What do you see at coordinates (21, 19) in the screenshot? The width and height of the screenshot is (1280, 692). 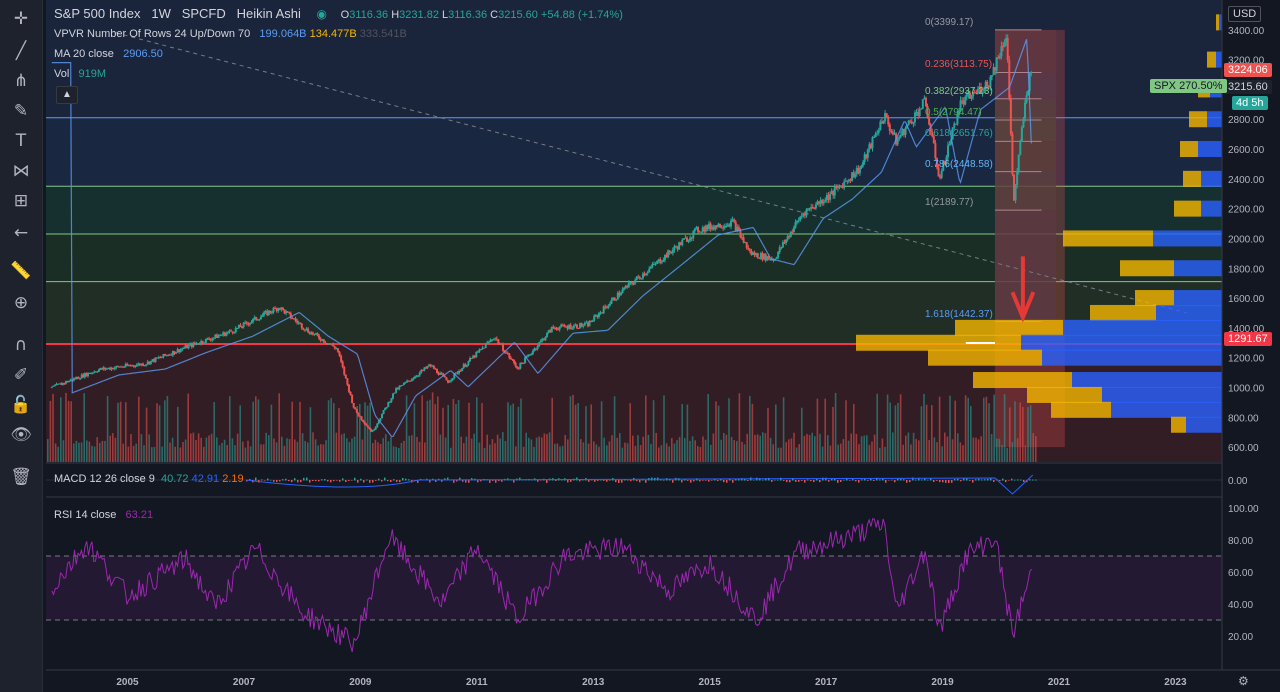 I see `crosshair-icon: ✛` at bounding box center [21, 19].